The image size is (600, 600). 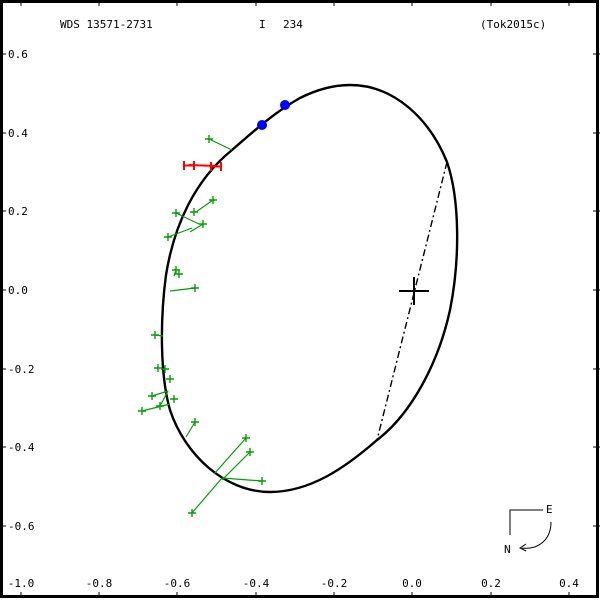 I want to click on line-of-nodes, so click(x=412, y=301).